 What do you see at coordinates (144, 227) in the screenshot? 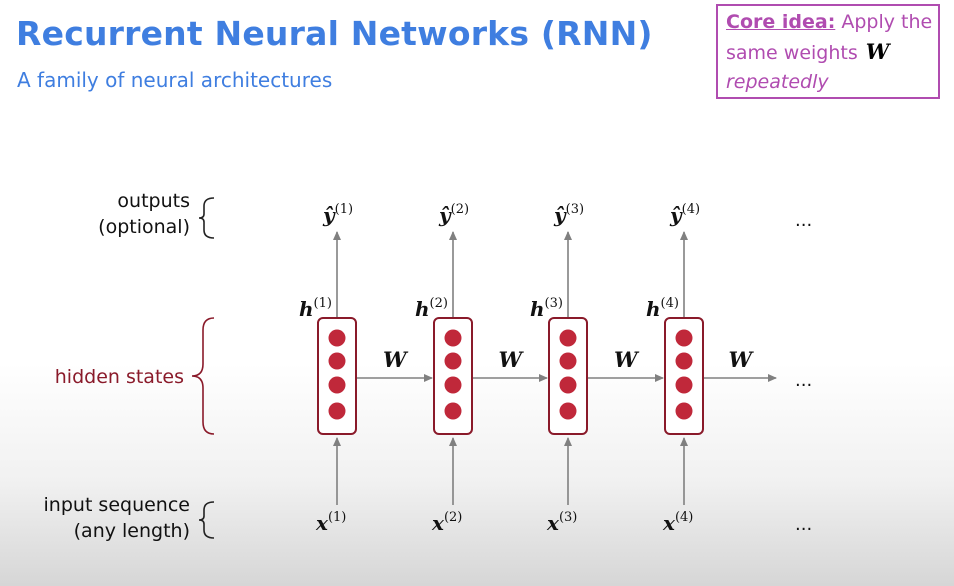
I see `outputs-label-line2: (optional)` at bounding box center [144, 227].